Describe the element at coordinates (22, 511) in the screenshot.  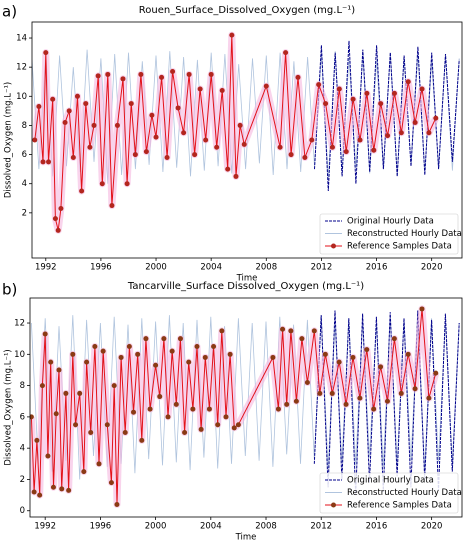
I see `y-tick-label: 0` at that location.